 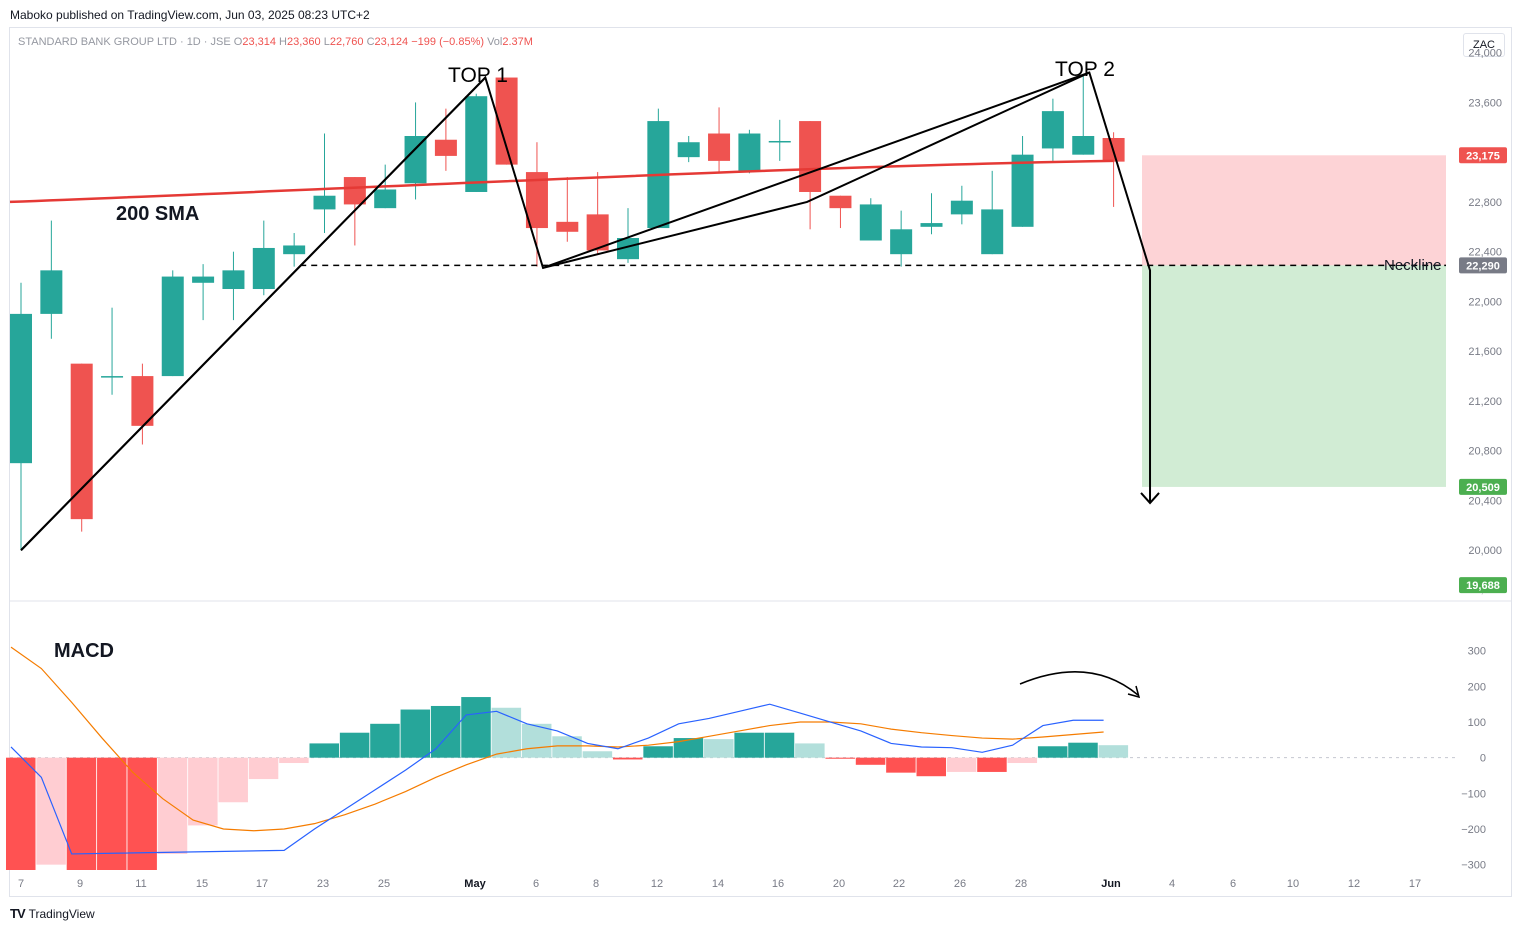 I want to click on price-tick-label: 24,000, so click(x=1485, y=54).